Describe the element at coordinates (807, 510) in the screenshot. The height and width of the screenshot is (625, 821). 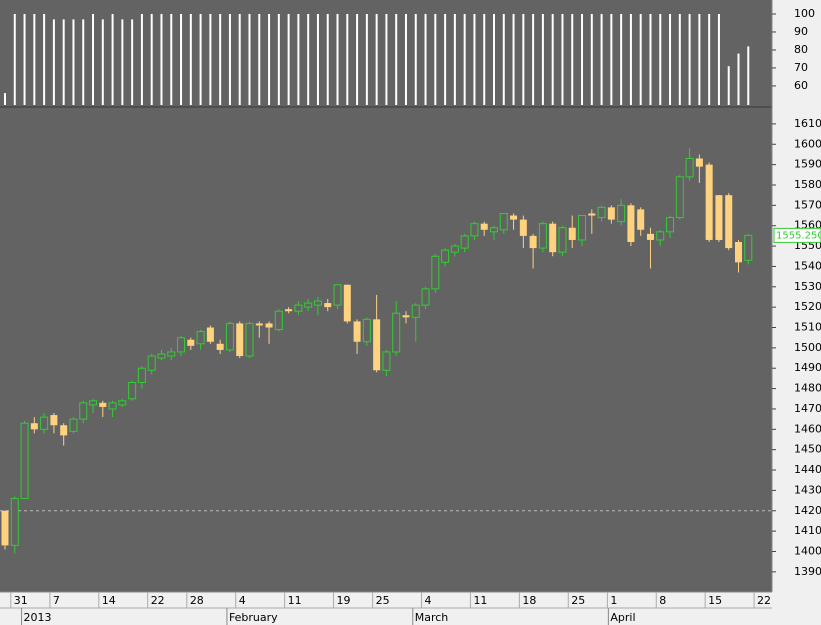
I see `y-tick-label: 1420` at that location.